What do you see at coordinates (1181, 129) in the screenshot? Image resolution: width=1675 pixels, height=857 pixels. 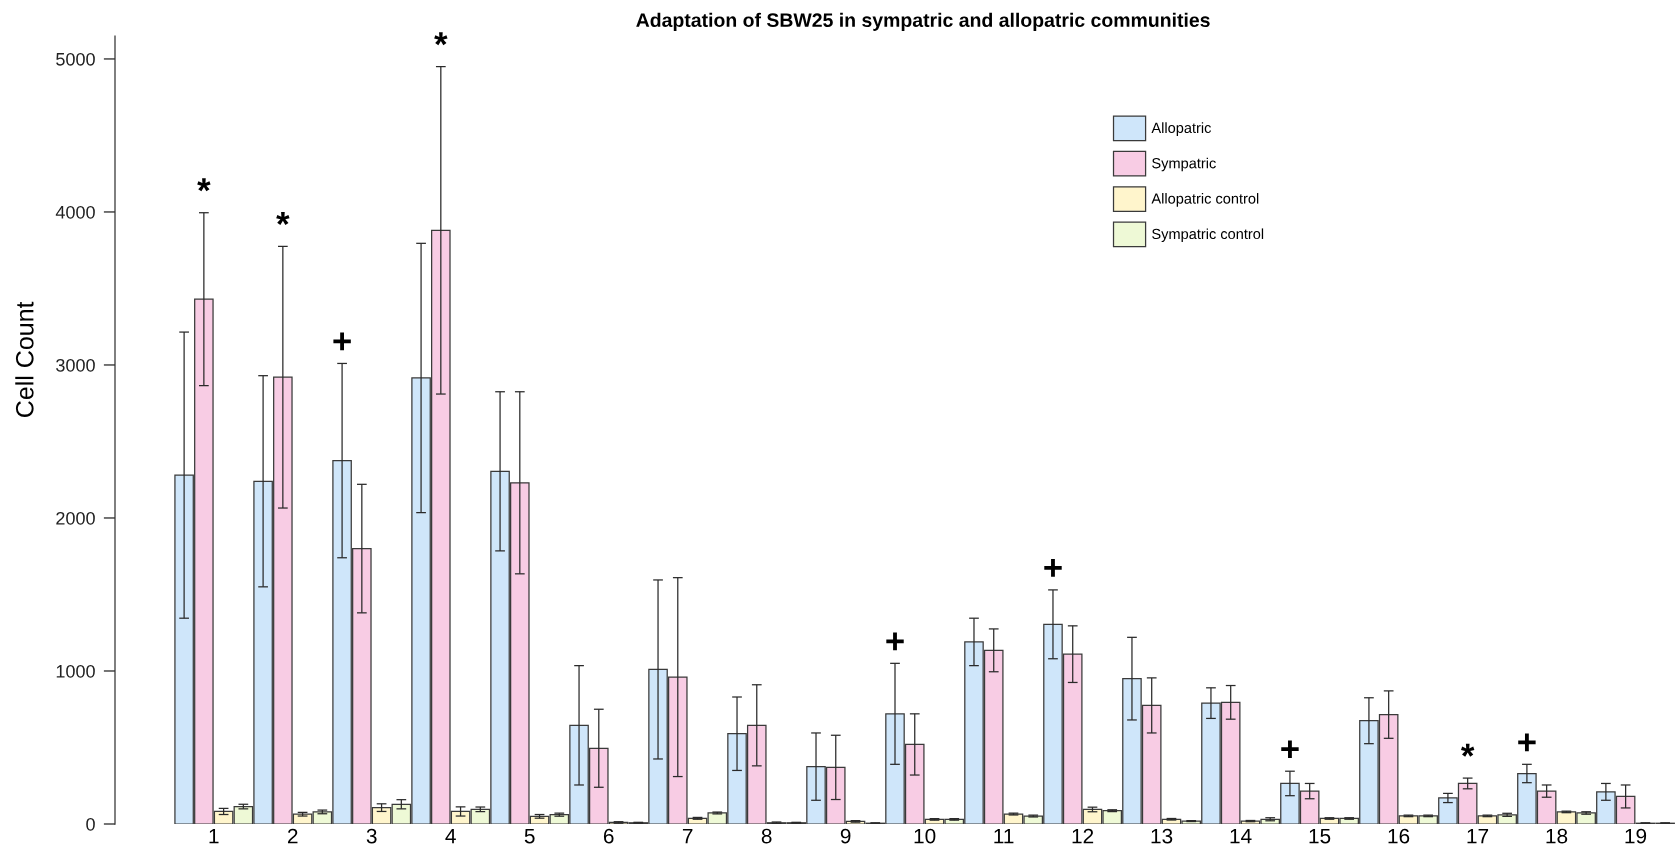 I see `legend-label: Allopatric` at bounding box center [1181, 129].